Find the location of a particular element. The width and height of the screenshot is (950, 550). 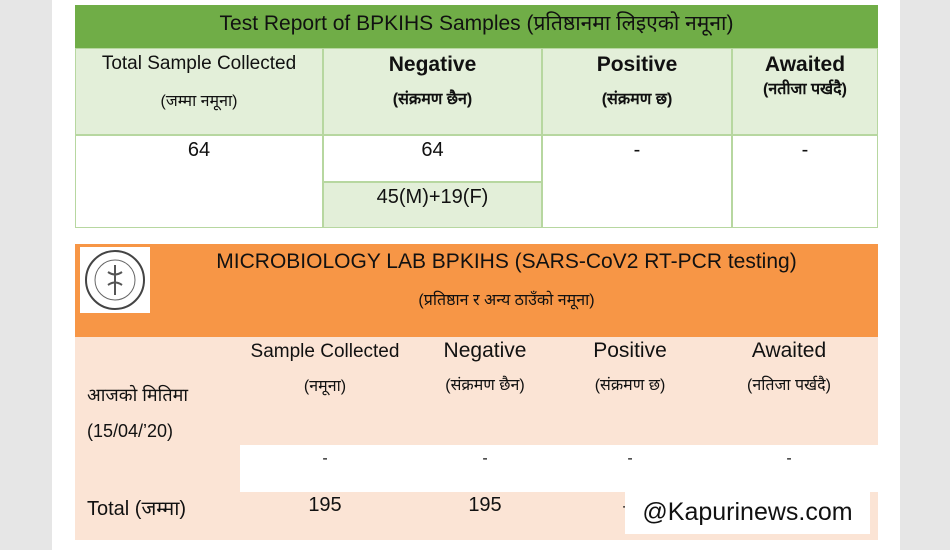

today-row is located at coordinates (559, 468).